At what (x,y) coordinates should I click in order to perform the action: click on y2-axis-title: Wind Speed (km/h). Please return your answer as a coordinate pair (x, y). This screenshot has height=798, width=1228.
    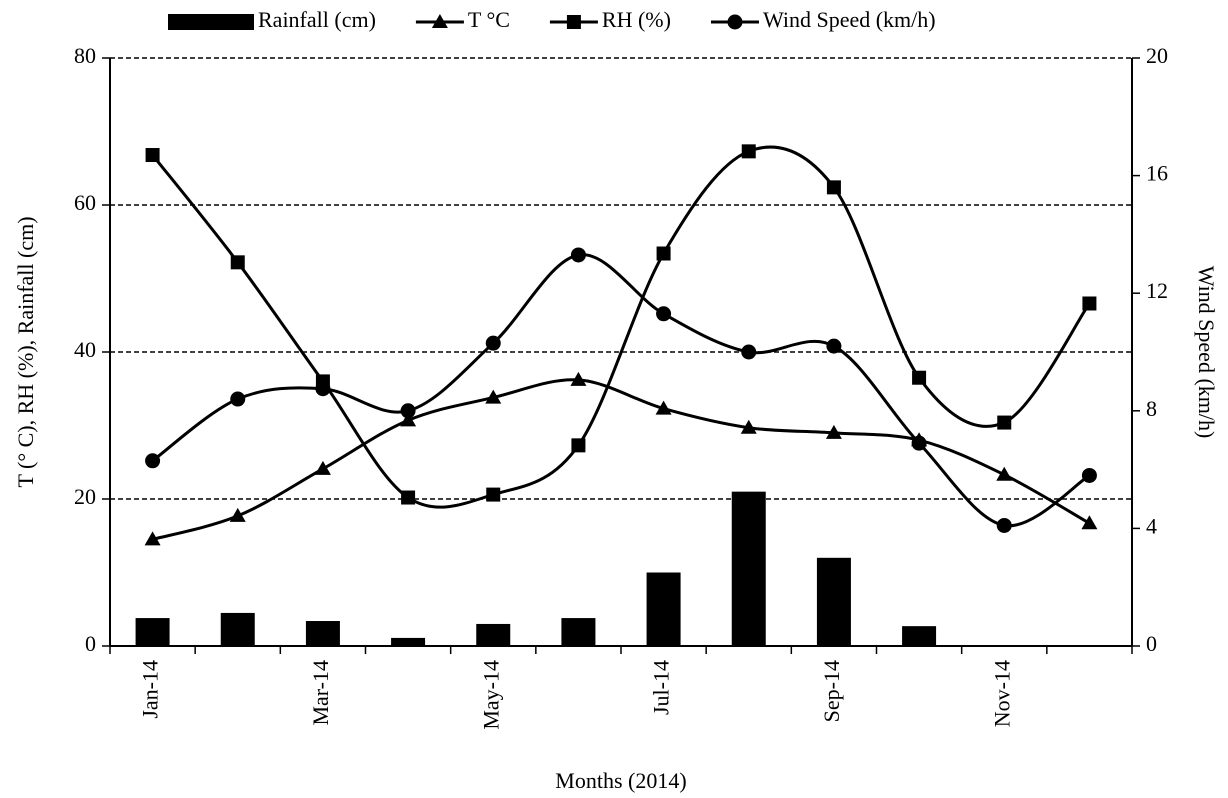
    Looking at the image, I should click on (1206, 352).